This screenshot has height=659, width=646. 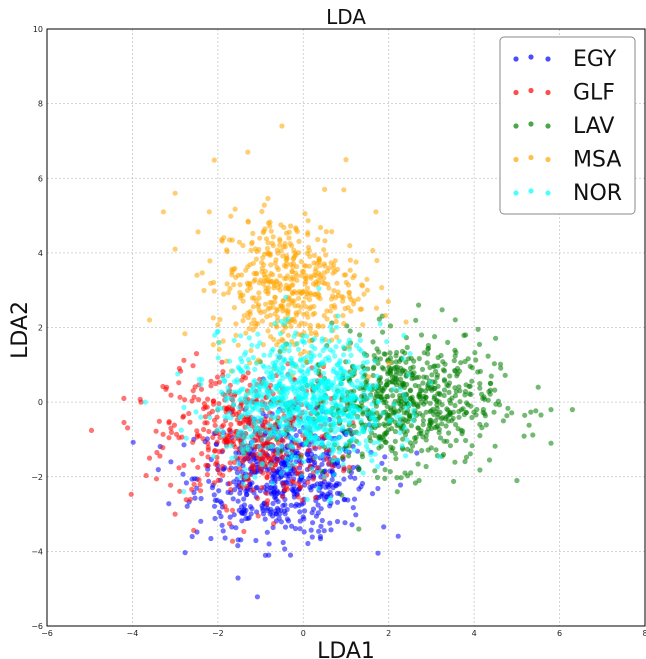 I want to click on y-tick-label: −4, so click(x=37, y=551).